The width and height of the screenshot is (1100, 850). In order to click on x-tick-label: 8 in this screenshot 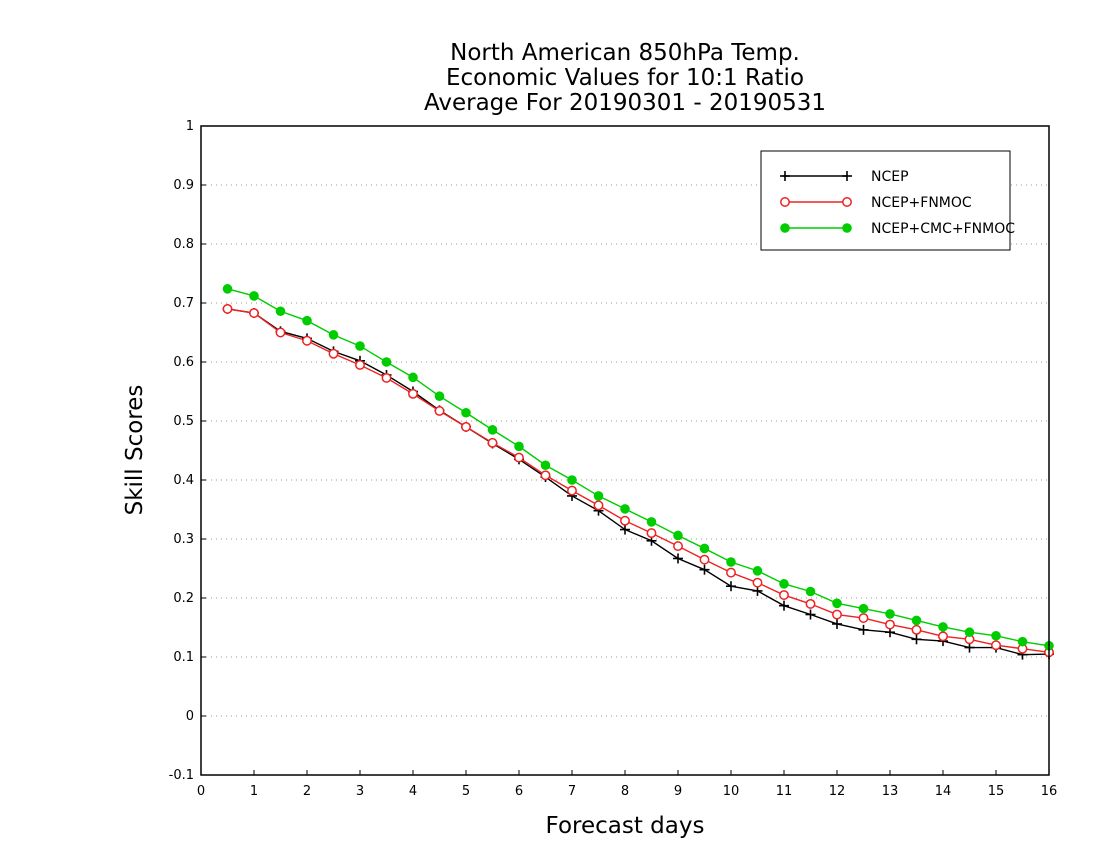, I will do `click(625, 791)`.